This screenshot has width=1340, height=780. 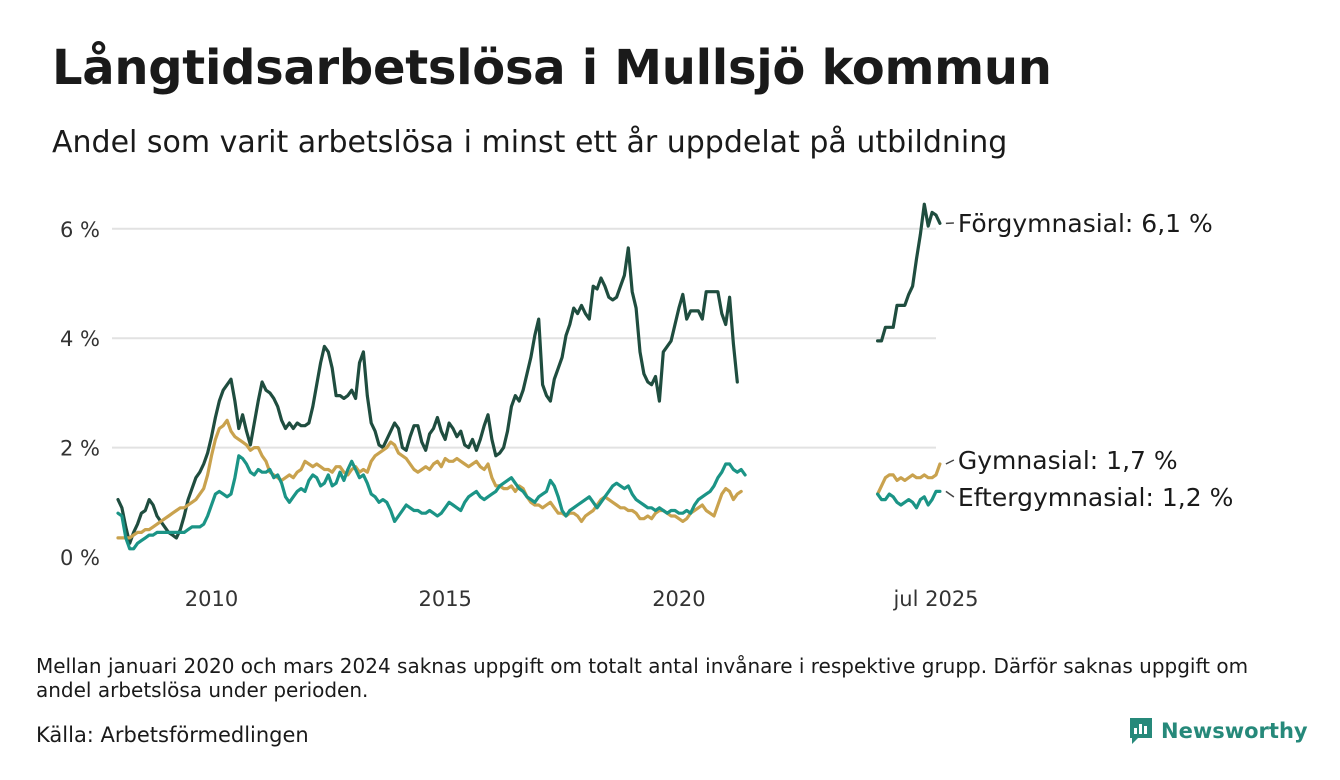 What do you see at coordinates (80, 449) in the screenshot?
I see `y-tick-label: 2 %` at bounding box center [80, 449].